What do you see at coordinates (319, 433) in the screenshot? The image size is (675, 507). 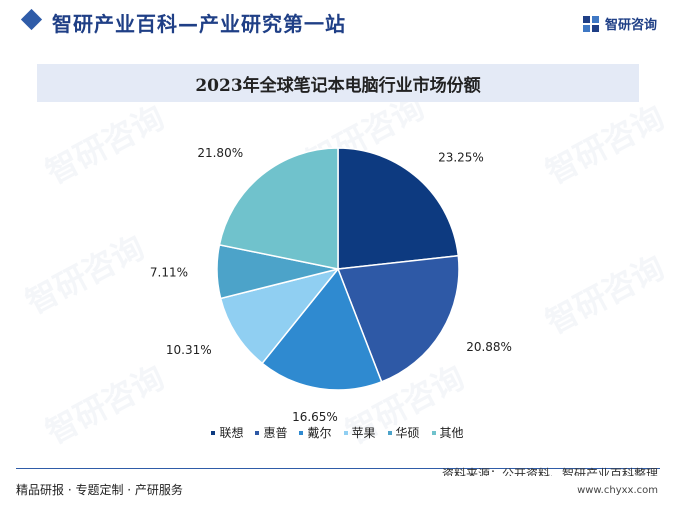 I see `legend-label: 戴尔` at bounding box center [319, 433].